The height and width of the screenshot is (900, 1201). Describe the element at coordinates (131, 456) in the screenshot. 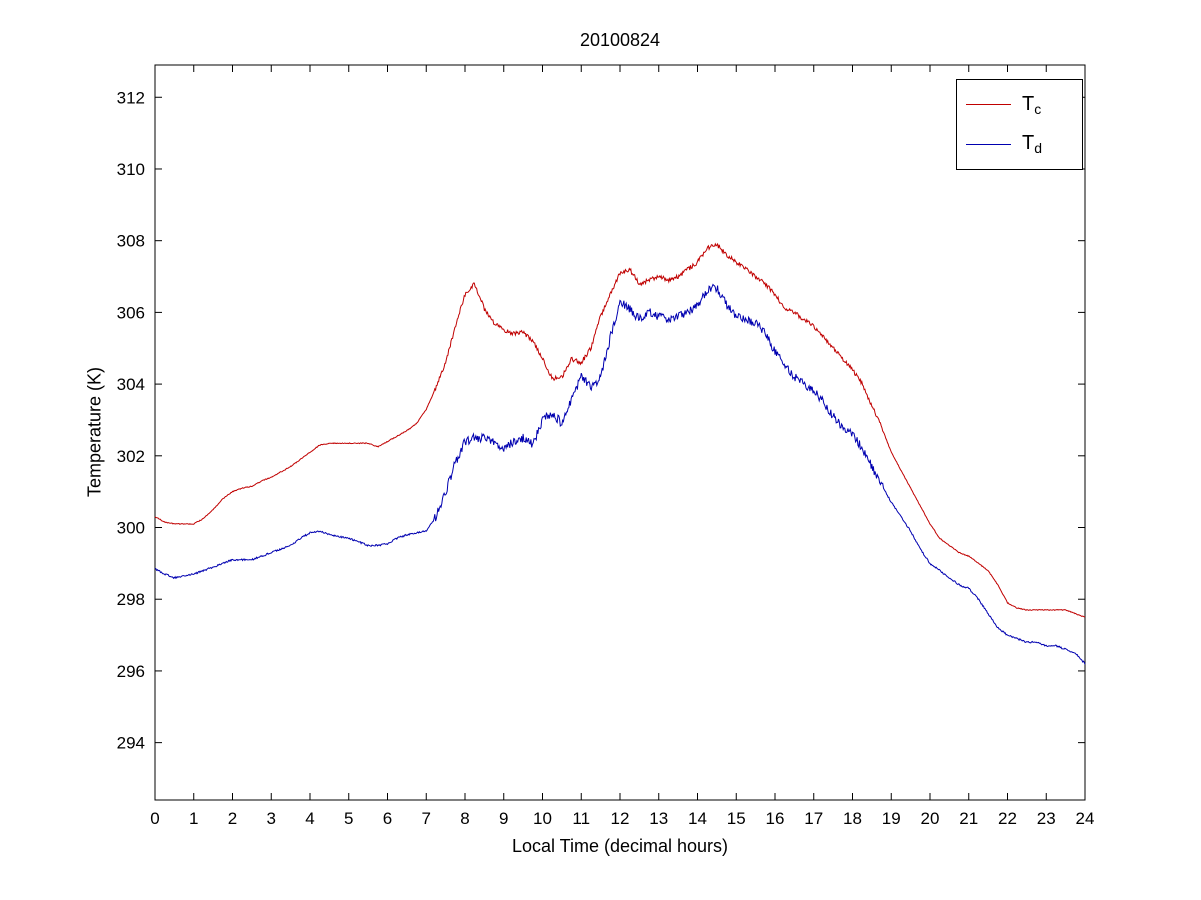

I see `svg-text: 302` at that location.